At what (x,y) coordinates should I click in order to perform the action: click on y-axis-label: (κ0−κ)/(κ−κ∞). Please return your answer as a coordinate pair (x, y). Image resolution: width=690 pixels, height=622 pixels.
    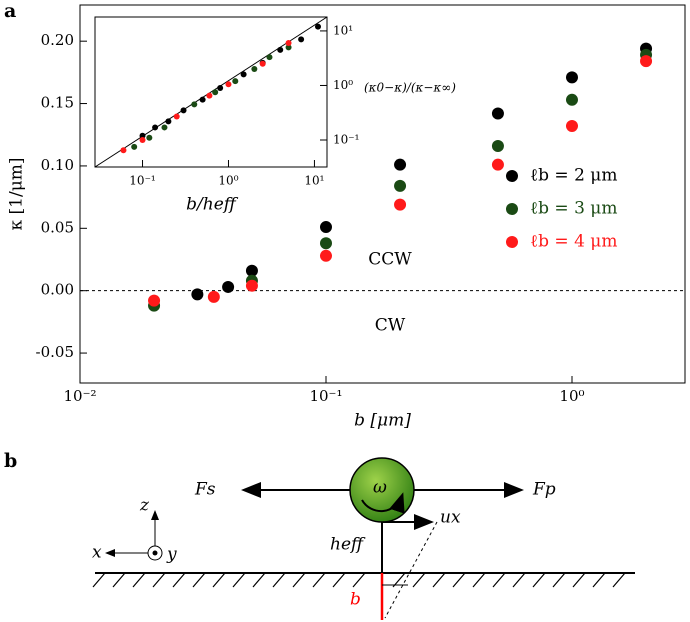
    Looking at the image, I should click on (410, 88).